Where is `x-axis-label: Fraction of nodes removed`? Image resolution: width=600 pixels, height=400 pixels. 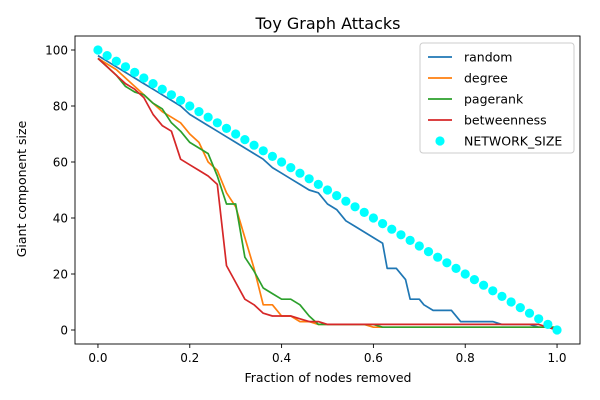 x-axis-label: Fraction of nodes removed is located at coordinates (328, 377).